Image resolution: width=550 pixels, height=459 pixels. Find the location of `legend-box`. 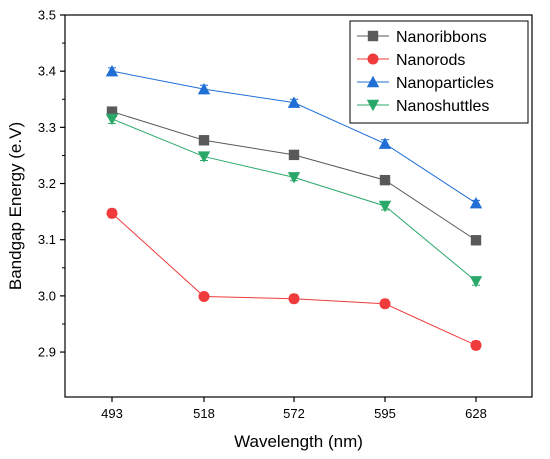

legend-box is located at coordinates (439, 72).